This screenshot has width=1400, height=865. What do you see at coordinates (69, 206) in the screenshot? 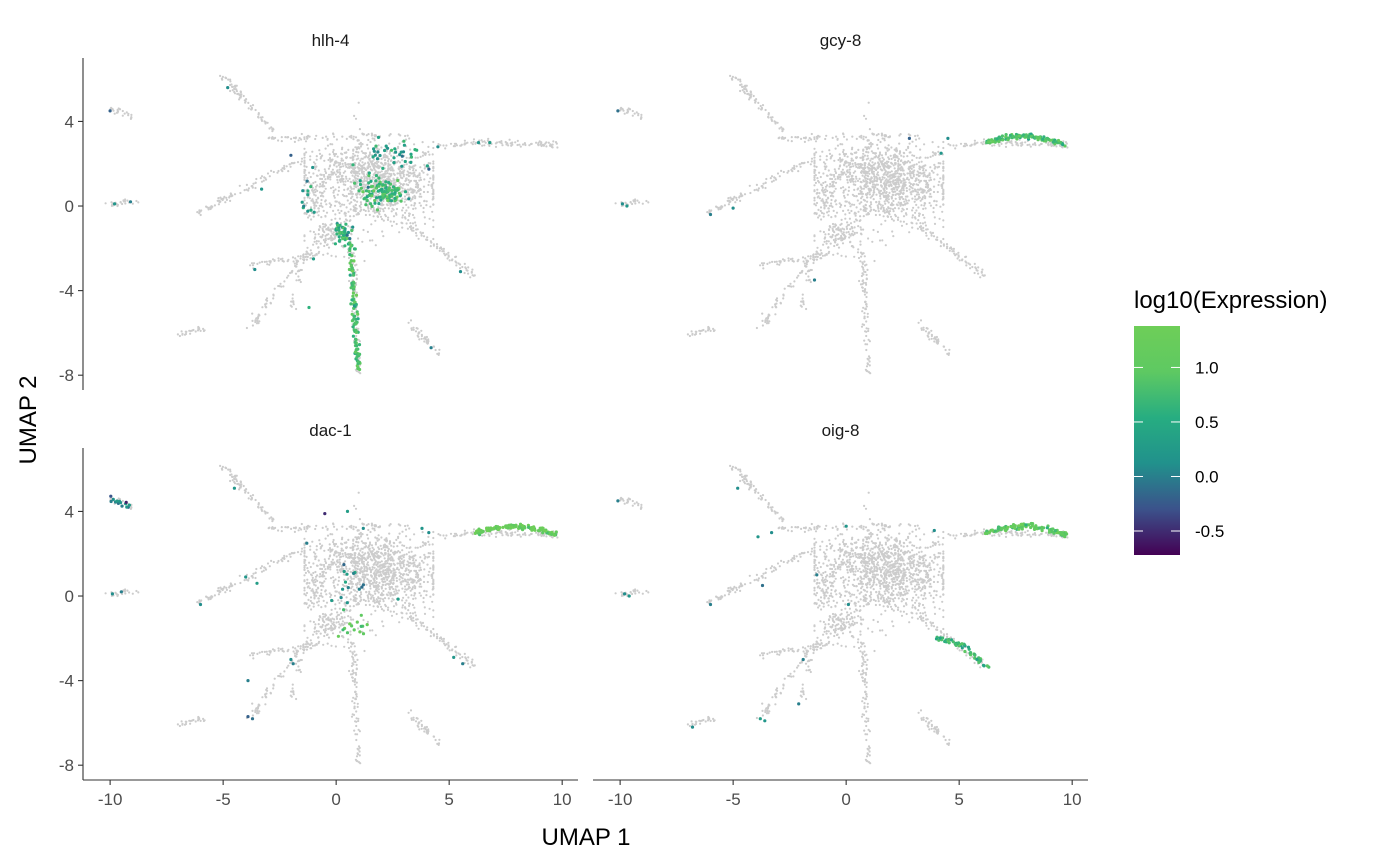
I see `y-tick-label: 0` at bounding box center [69, 206].